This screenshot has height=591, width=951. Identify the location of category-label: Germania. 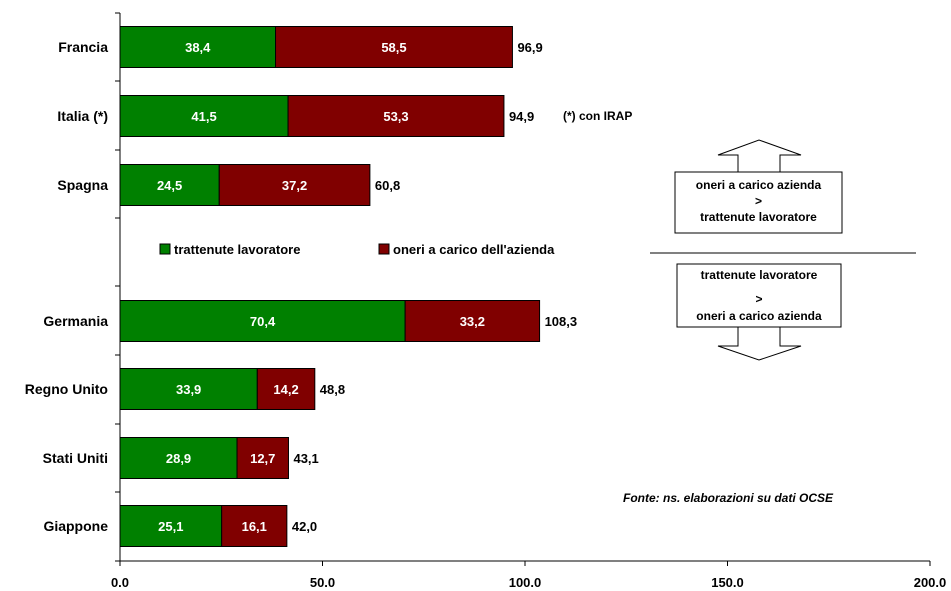
(75, 321).